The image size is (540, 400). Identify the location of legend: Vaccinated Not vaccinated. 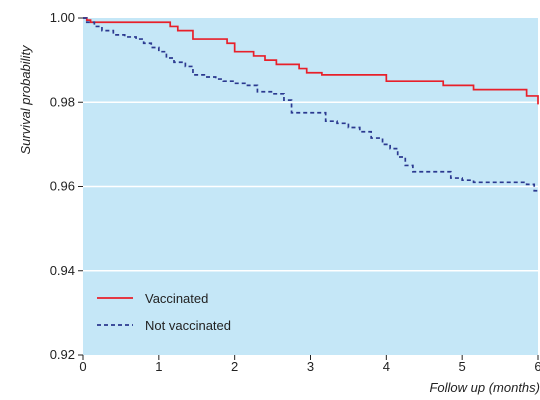
(164, 312).